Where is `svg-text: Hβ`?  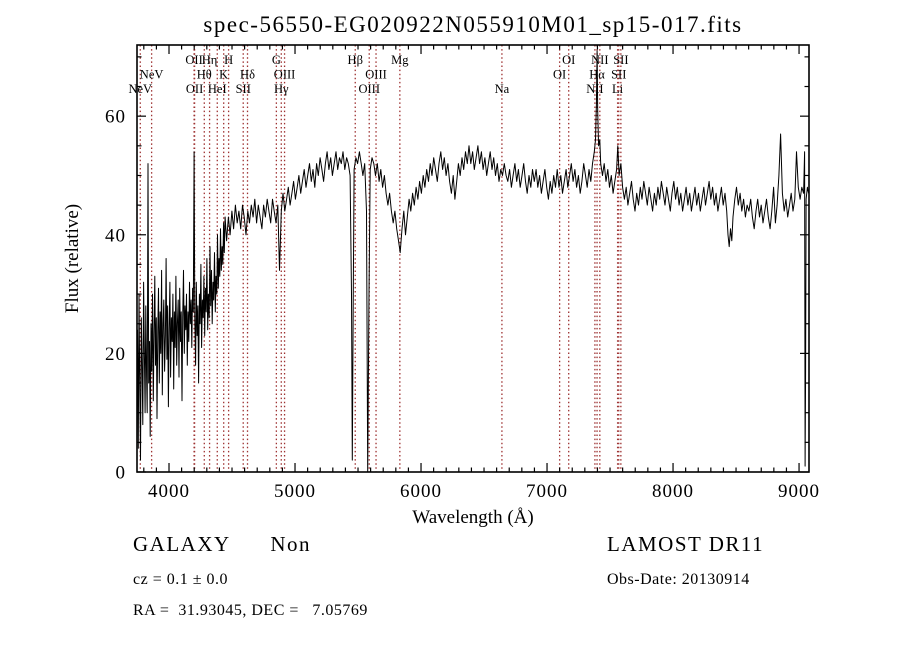
svg-text: Hβ is located at coordinates (355, 60).